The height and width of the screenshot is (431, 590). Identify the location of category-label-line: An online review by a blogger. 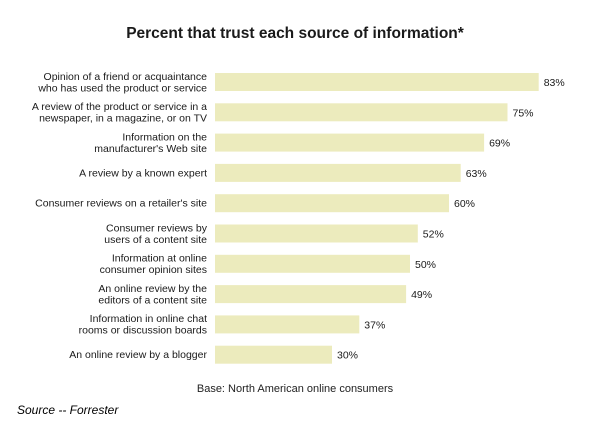
(138, 355).